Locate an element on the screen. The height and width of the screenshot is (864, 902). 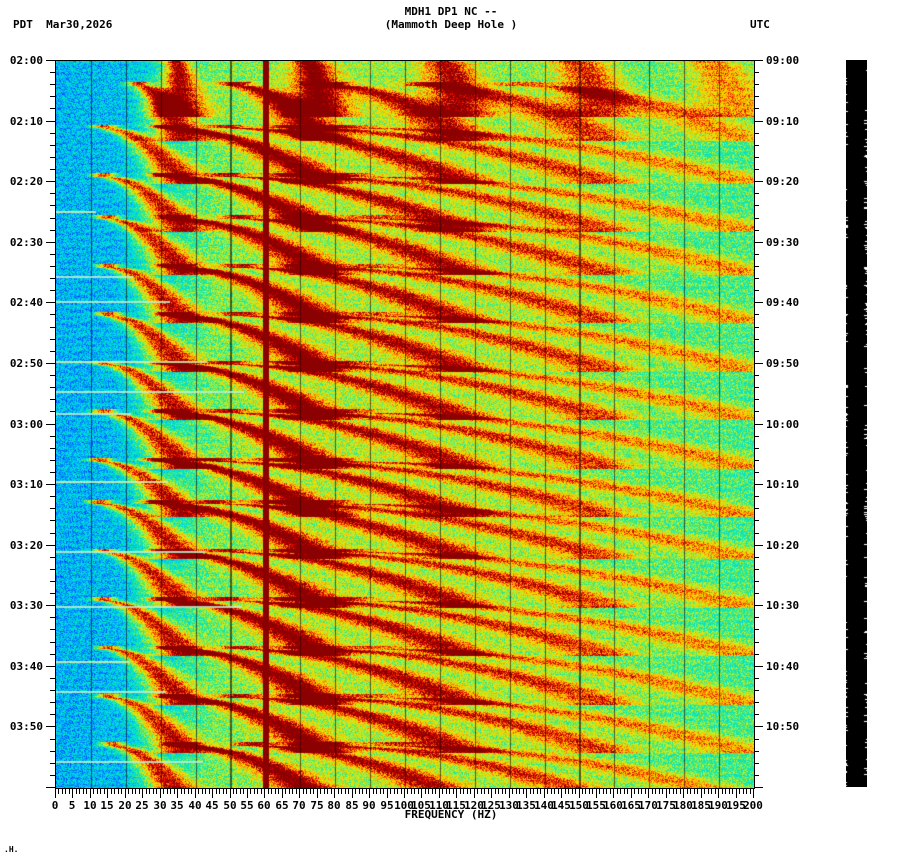
y-axis-label-pdt: 03:40 is located at coordinates (26, 666).